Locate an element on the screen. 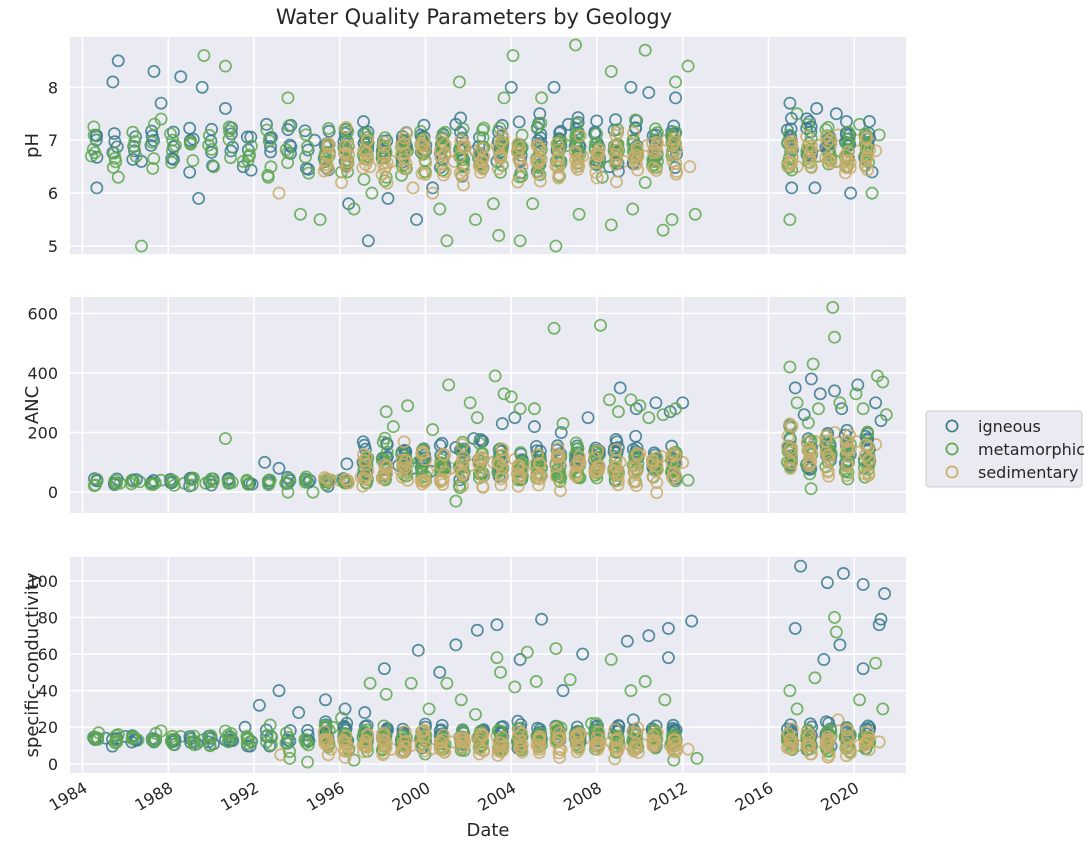  y-tick-label: 6 is located at coordinates (53, 193).